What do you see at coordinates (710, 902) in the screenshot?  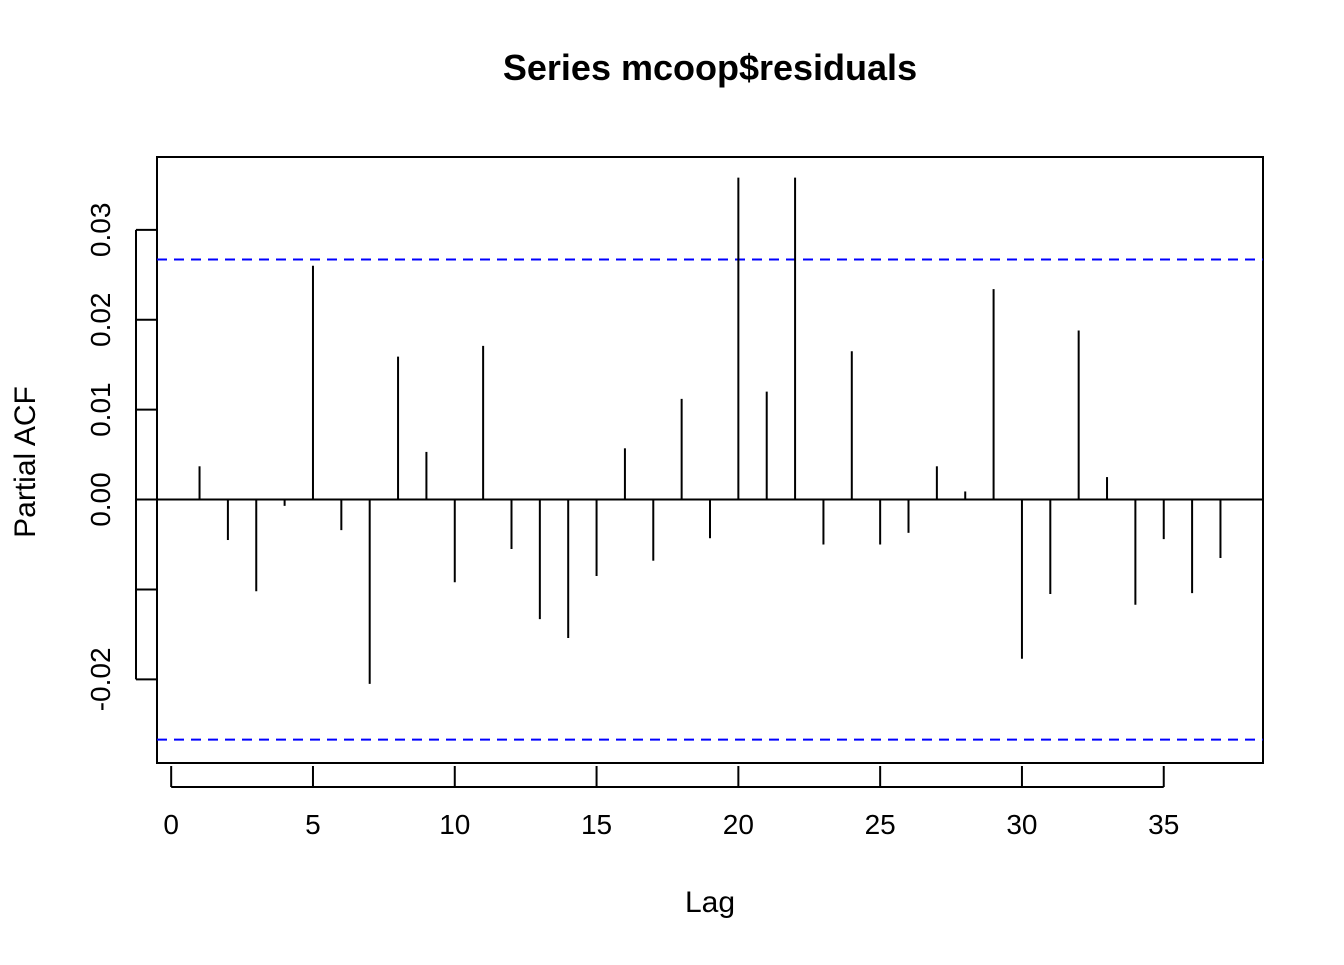 I see `x-axis-label: Lag` at bounding box center [710, 902].